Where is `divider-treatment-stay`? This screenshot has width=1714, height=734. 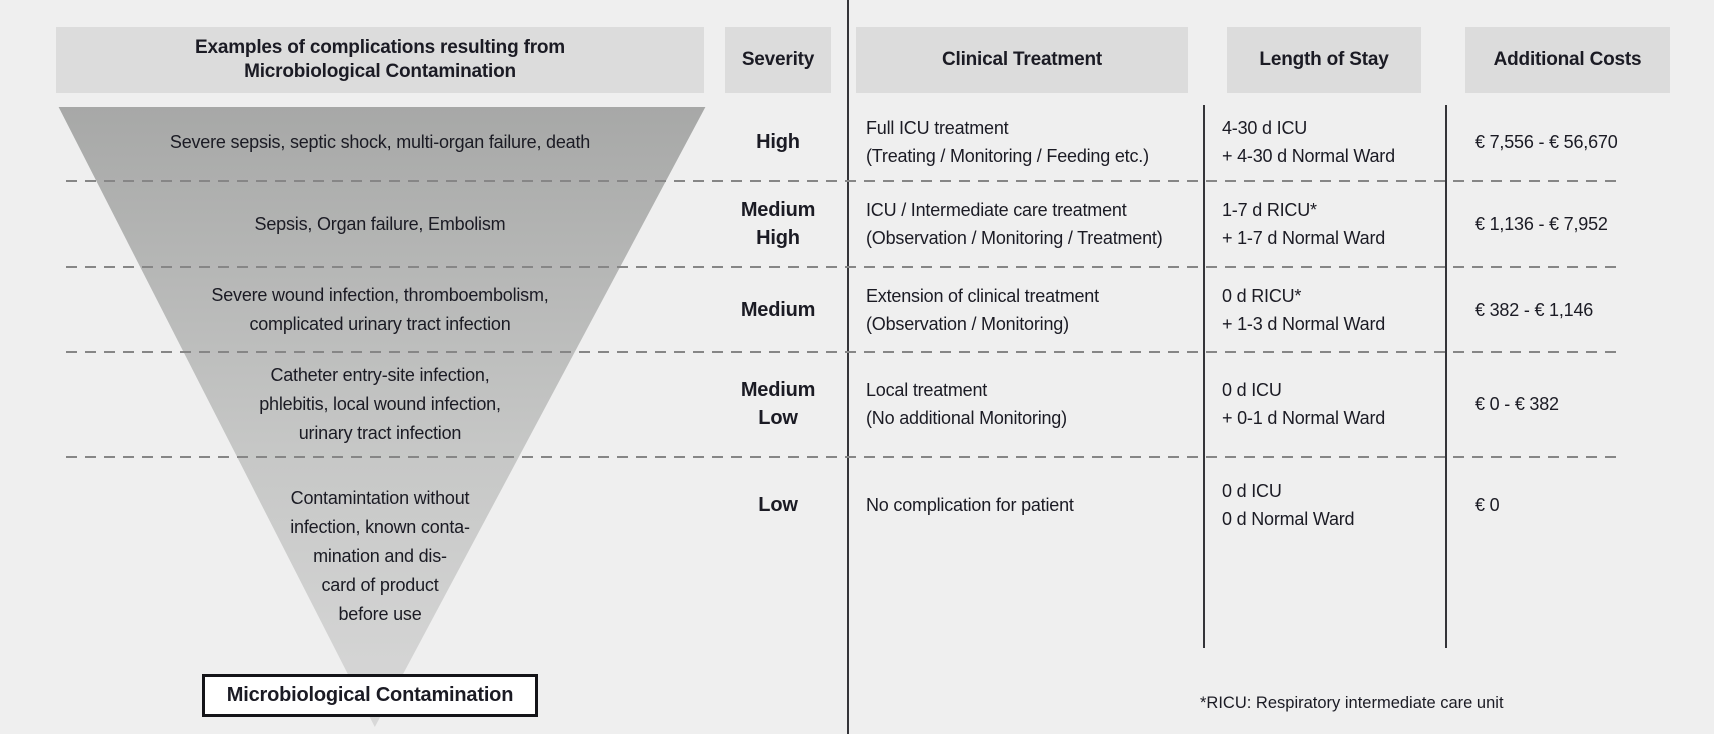
divider-treatment-stay is located at coordinates (1204, 376).